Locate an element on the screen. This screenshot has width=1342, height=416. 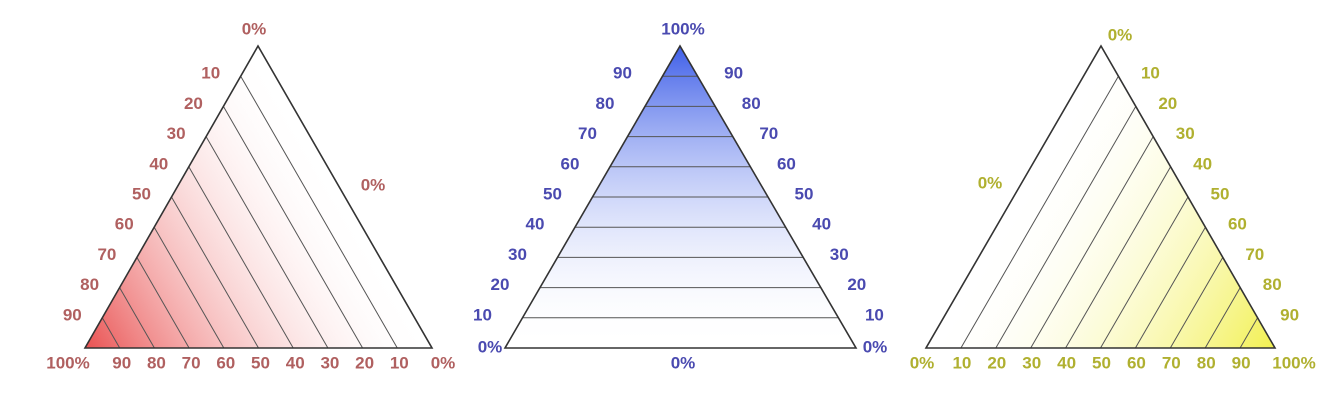
bottom-center-label: 0% is located at coordinates (683, 362).